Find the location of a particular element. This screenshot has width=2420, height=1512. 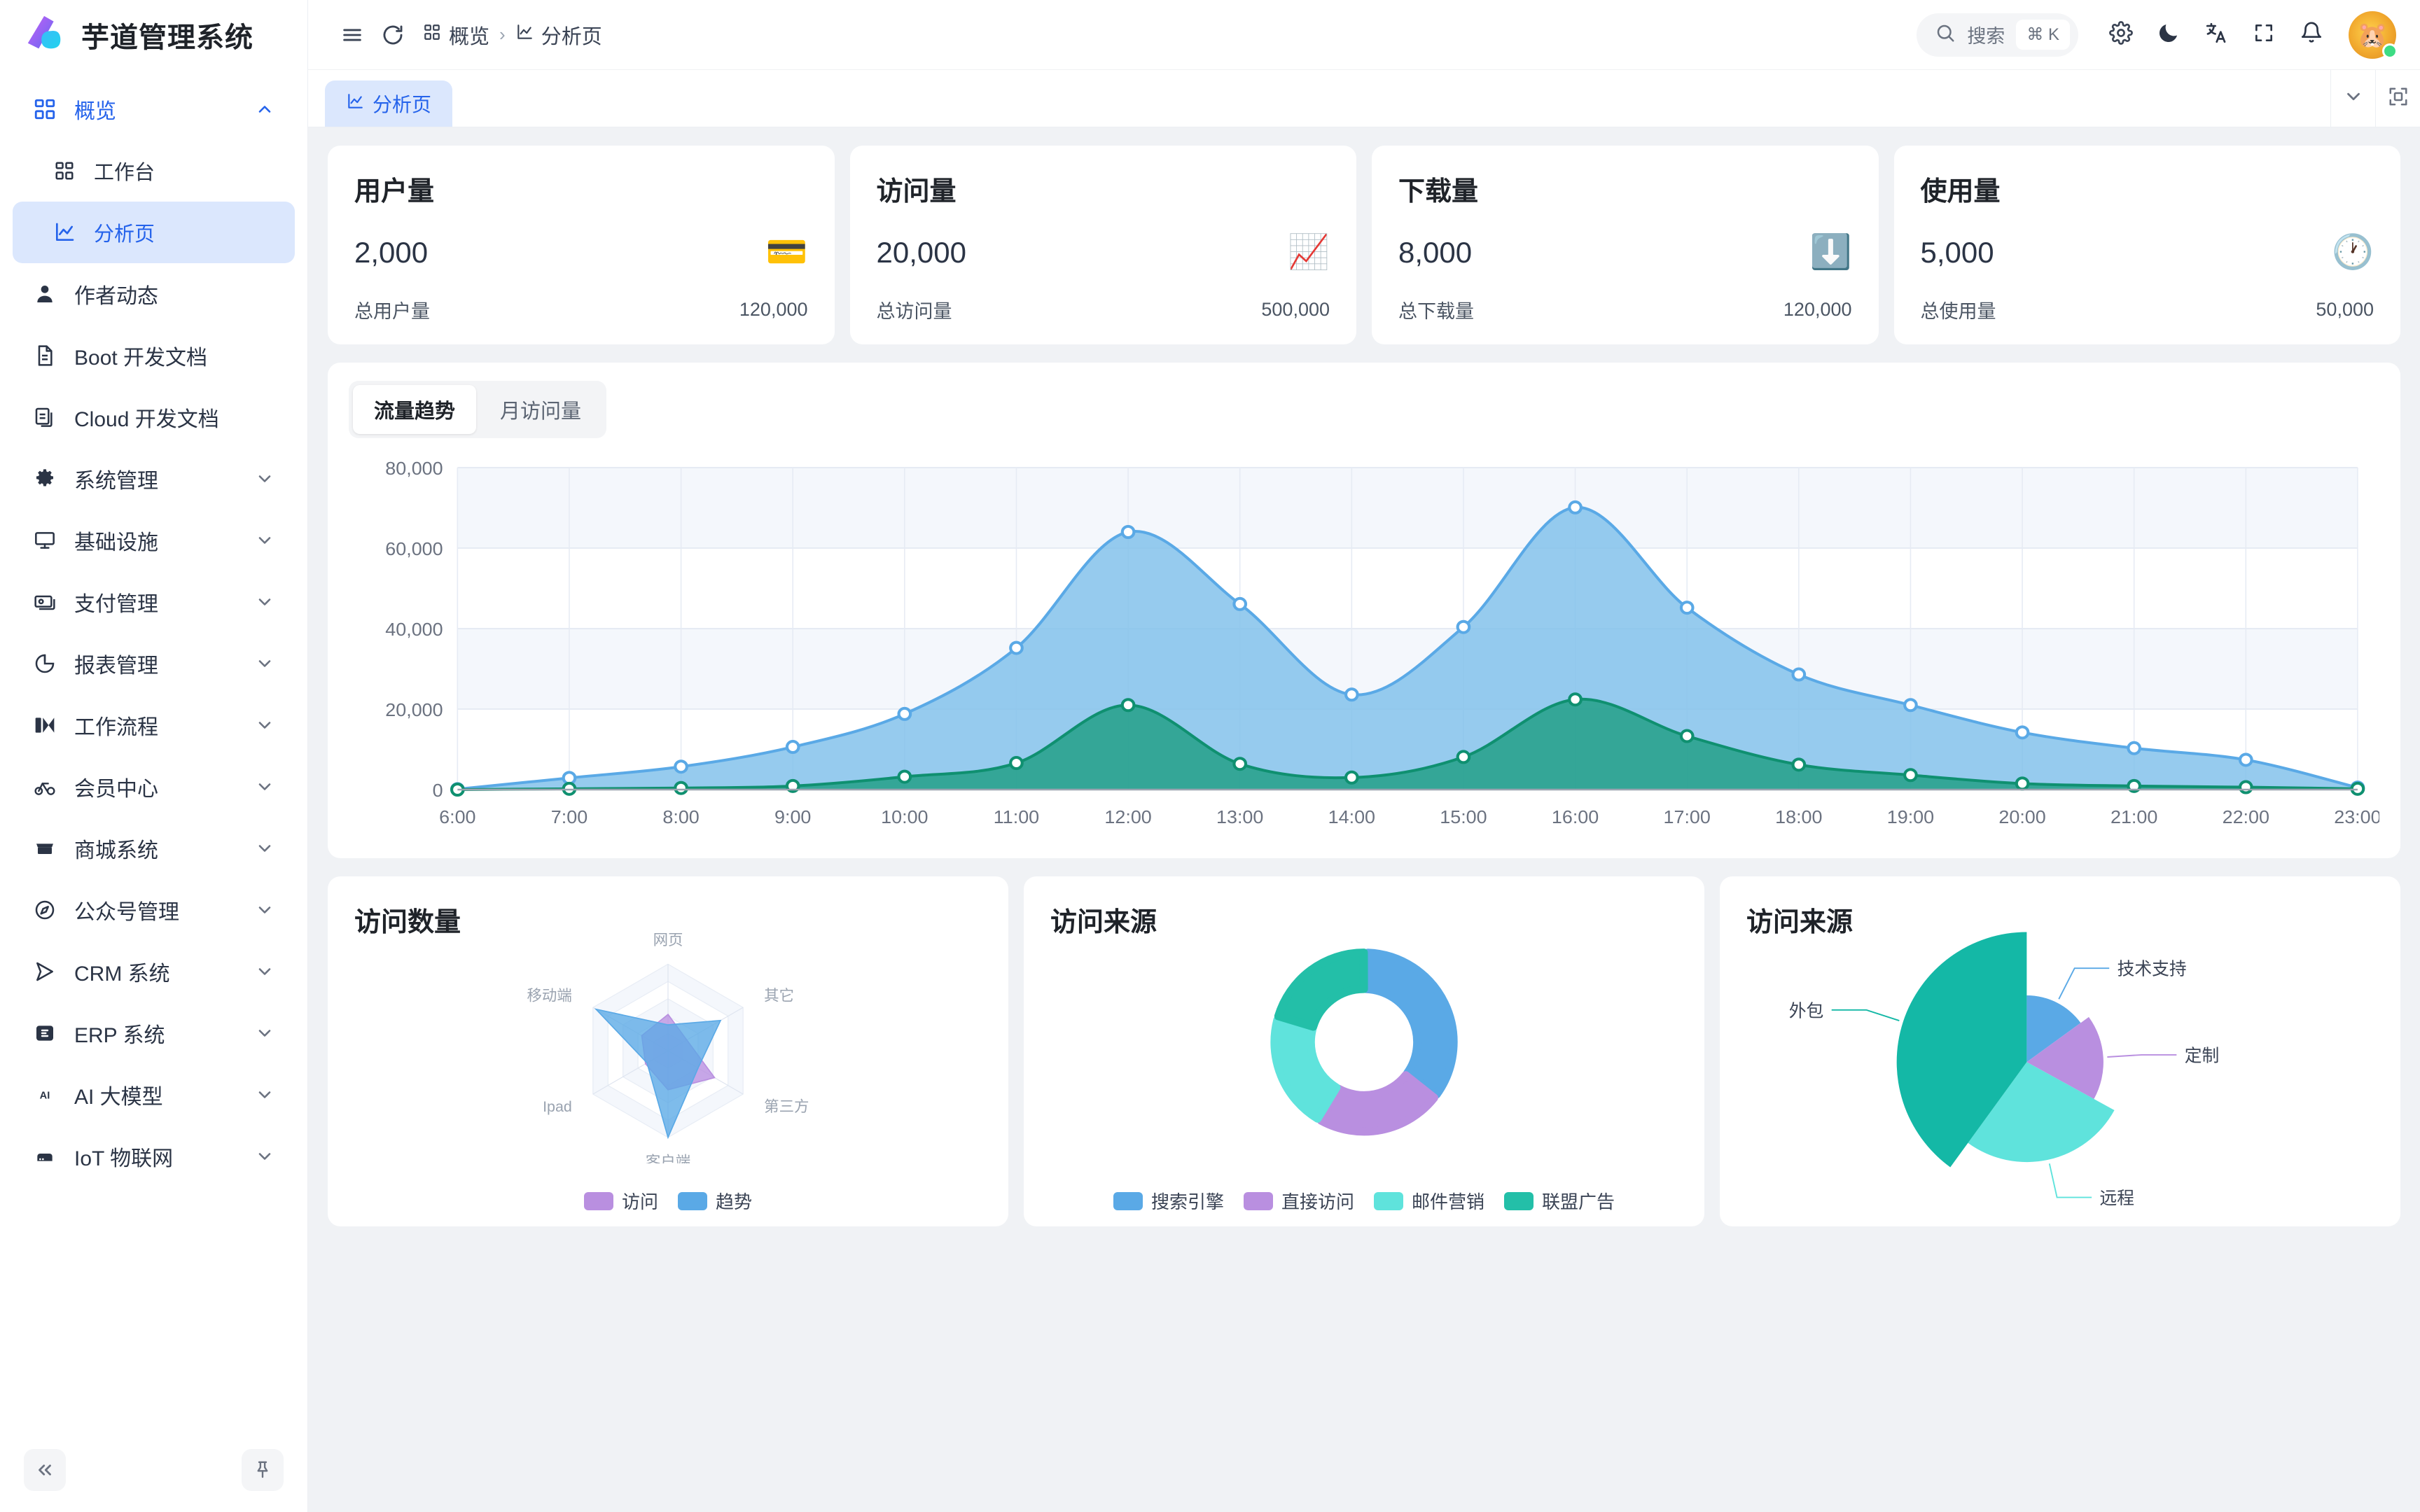

status-badge is located at coordinates (2390, 51).